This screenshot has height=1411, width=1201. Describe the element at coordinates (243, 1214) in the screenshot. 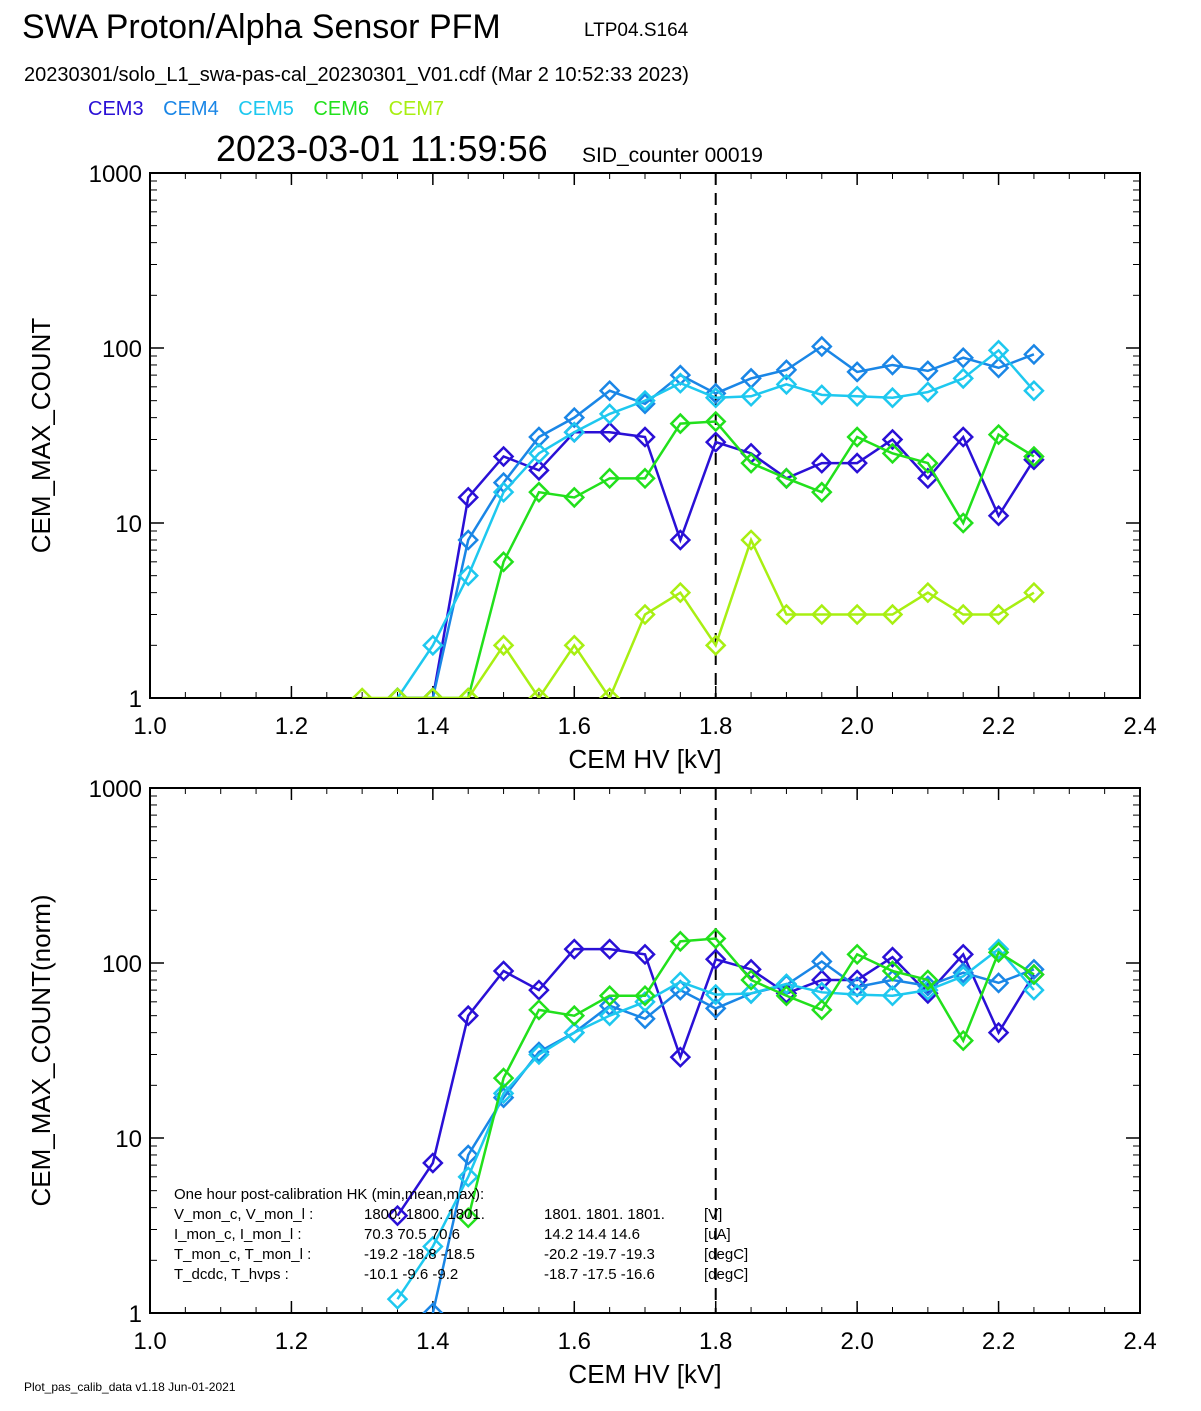

I see `hk-row-label: V_mon_c, V_mon_l :` at that location.